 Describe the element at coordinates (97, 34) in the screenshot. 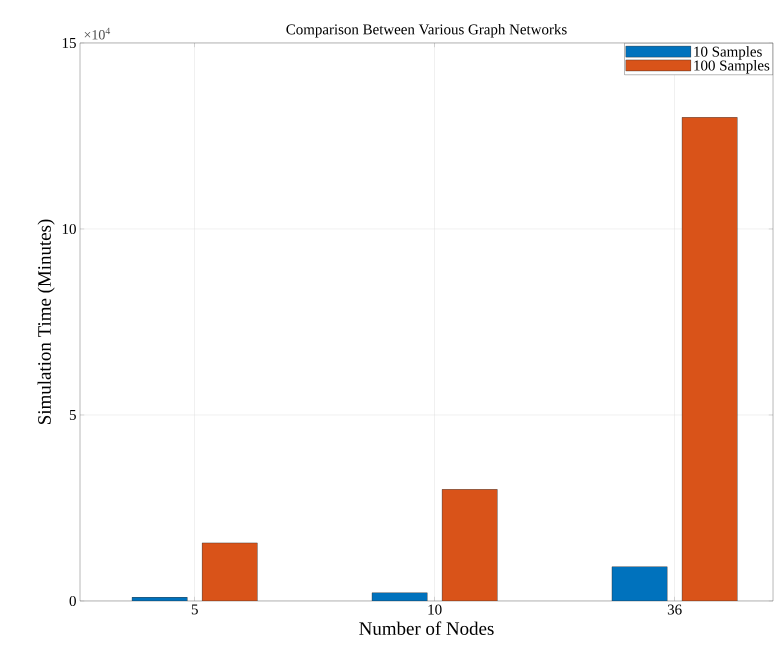

I see `text: ×10$^{4}$` at that location.